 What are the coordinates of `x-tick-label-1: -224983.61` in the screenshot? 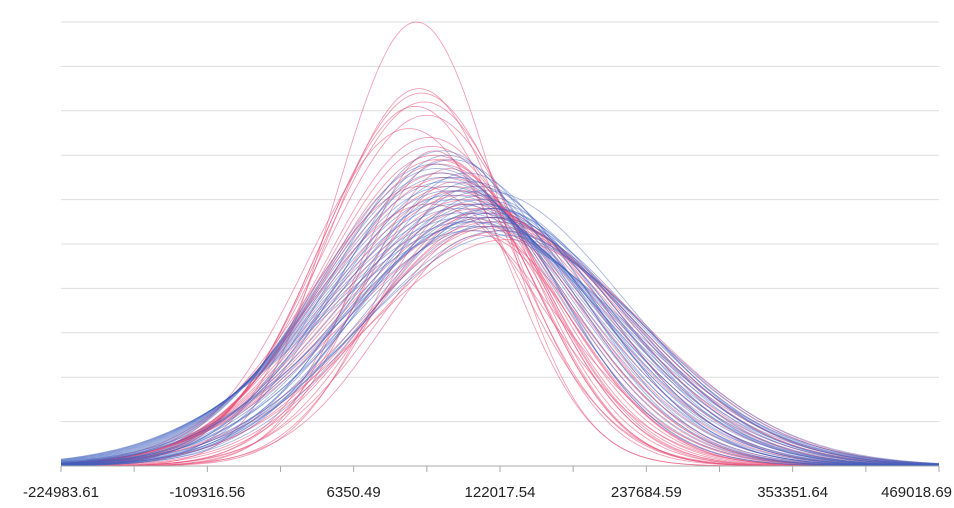 It's located at (61, 492).